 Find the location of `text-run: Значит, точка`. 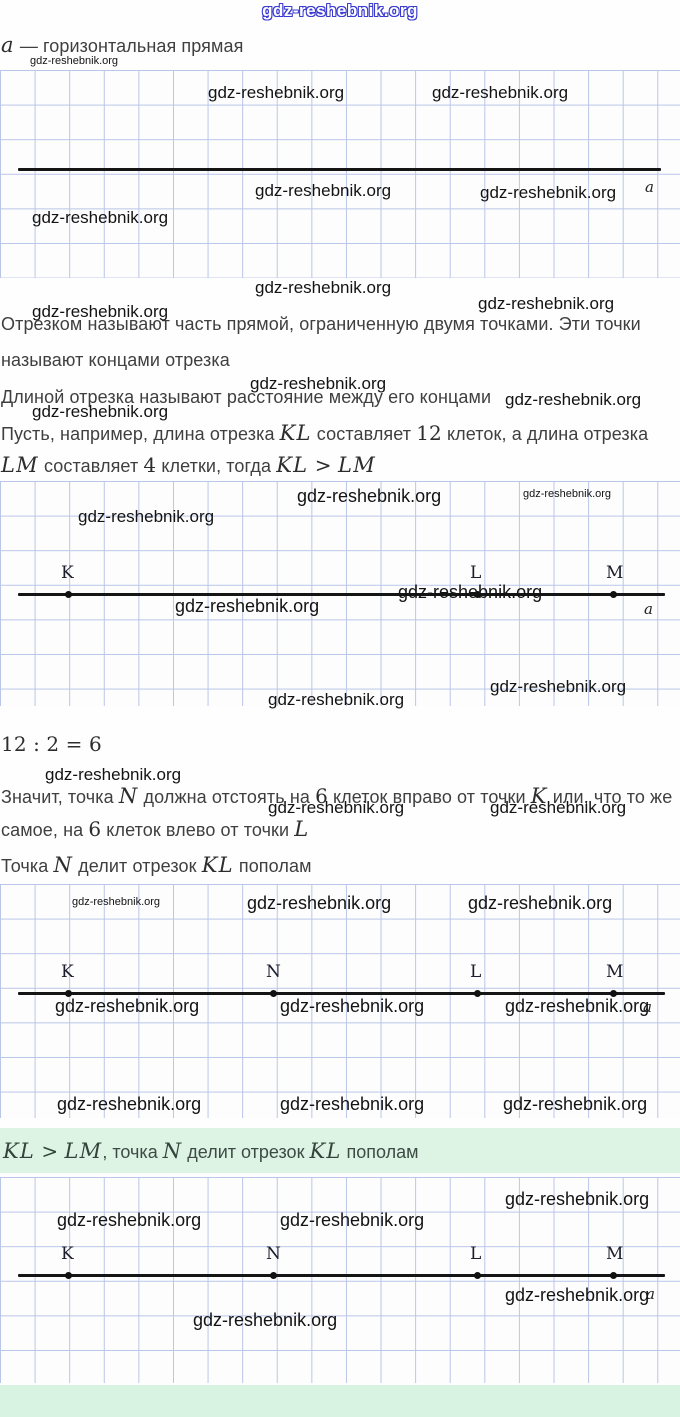

text-run: Значит, точка is located at coordinates (60, 797).